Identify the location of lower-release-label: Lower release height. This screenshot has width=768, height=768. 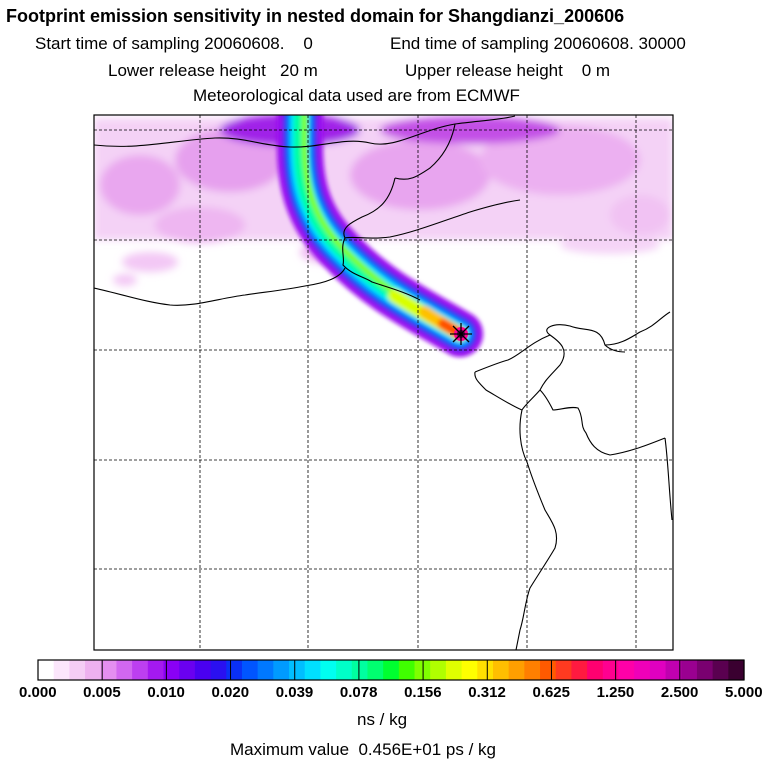
(187, 70).